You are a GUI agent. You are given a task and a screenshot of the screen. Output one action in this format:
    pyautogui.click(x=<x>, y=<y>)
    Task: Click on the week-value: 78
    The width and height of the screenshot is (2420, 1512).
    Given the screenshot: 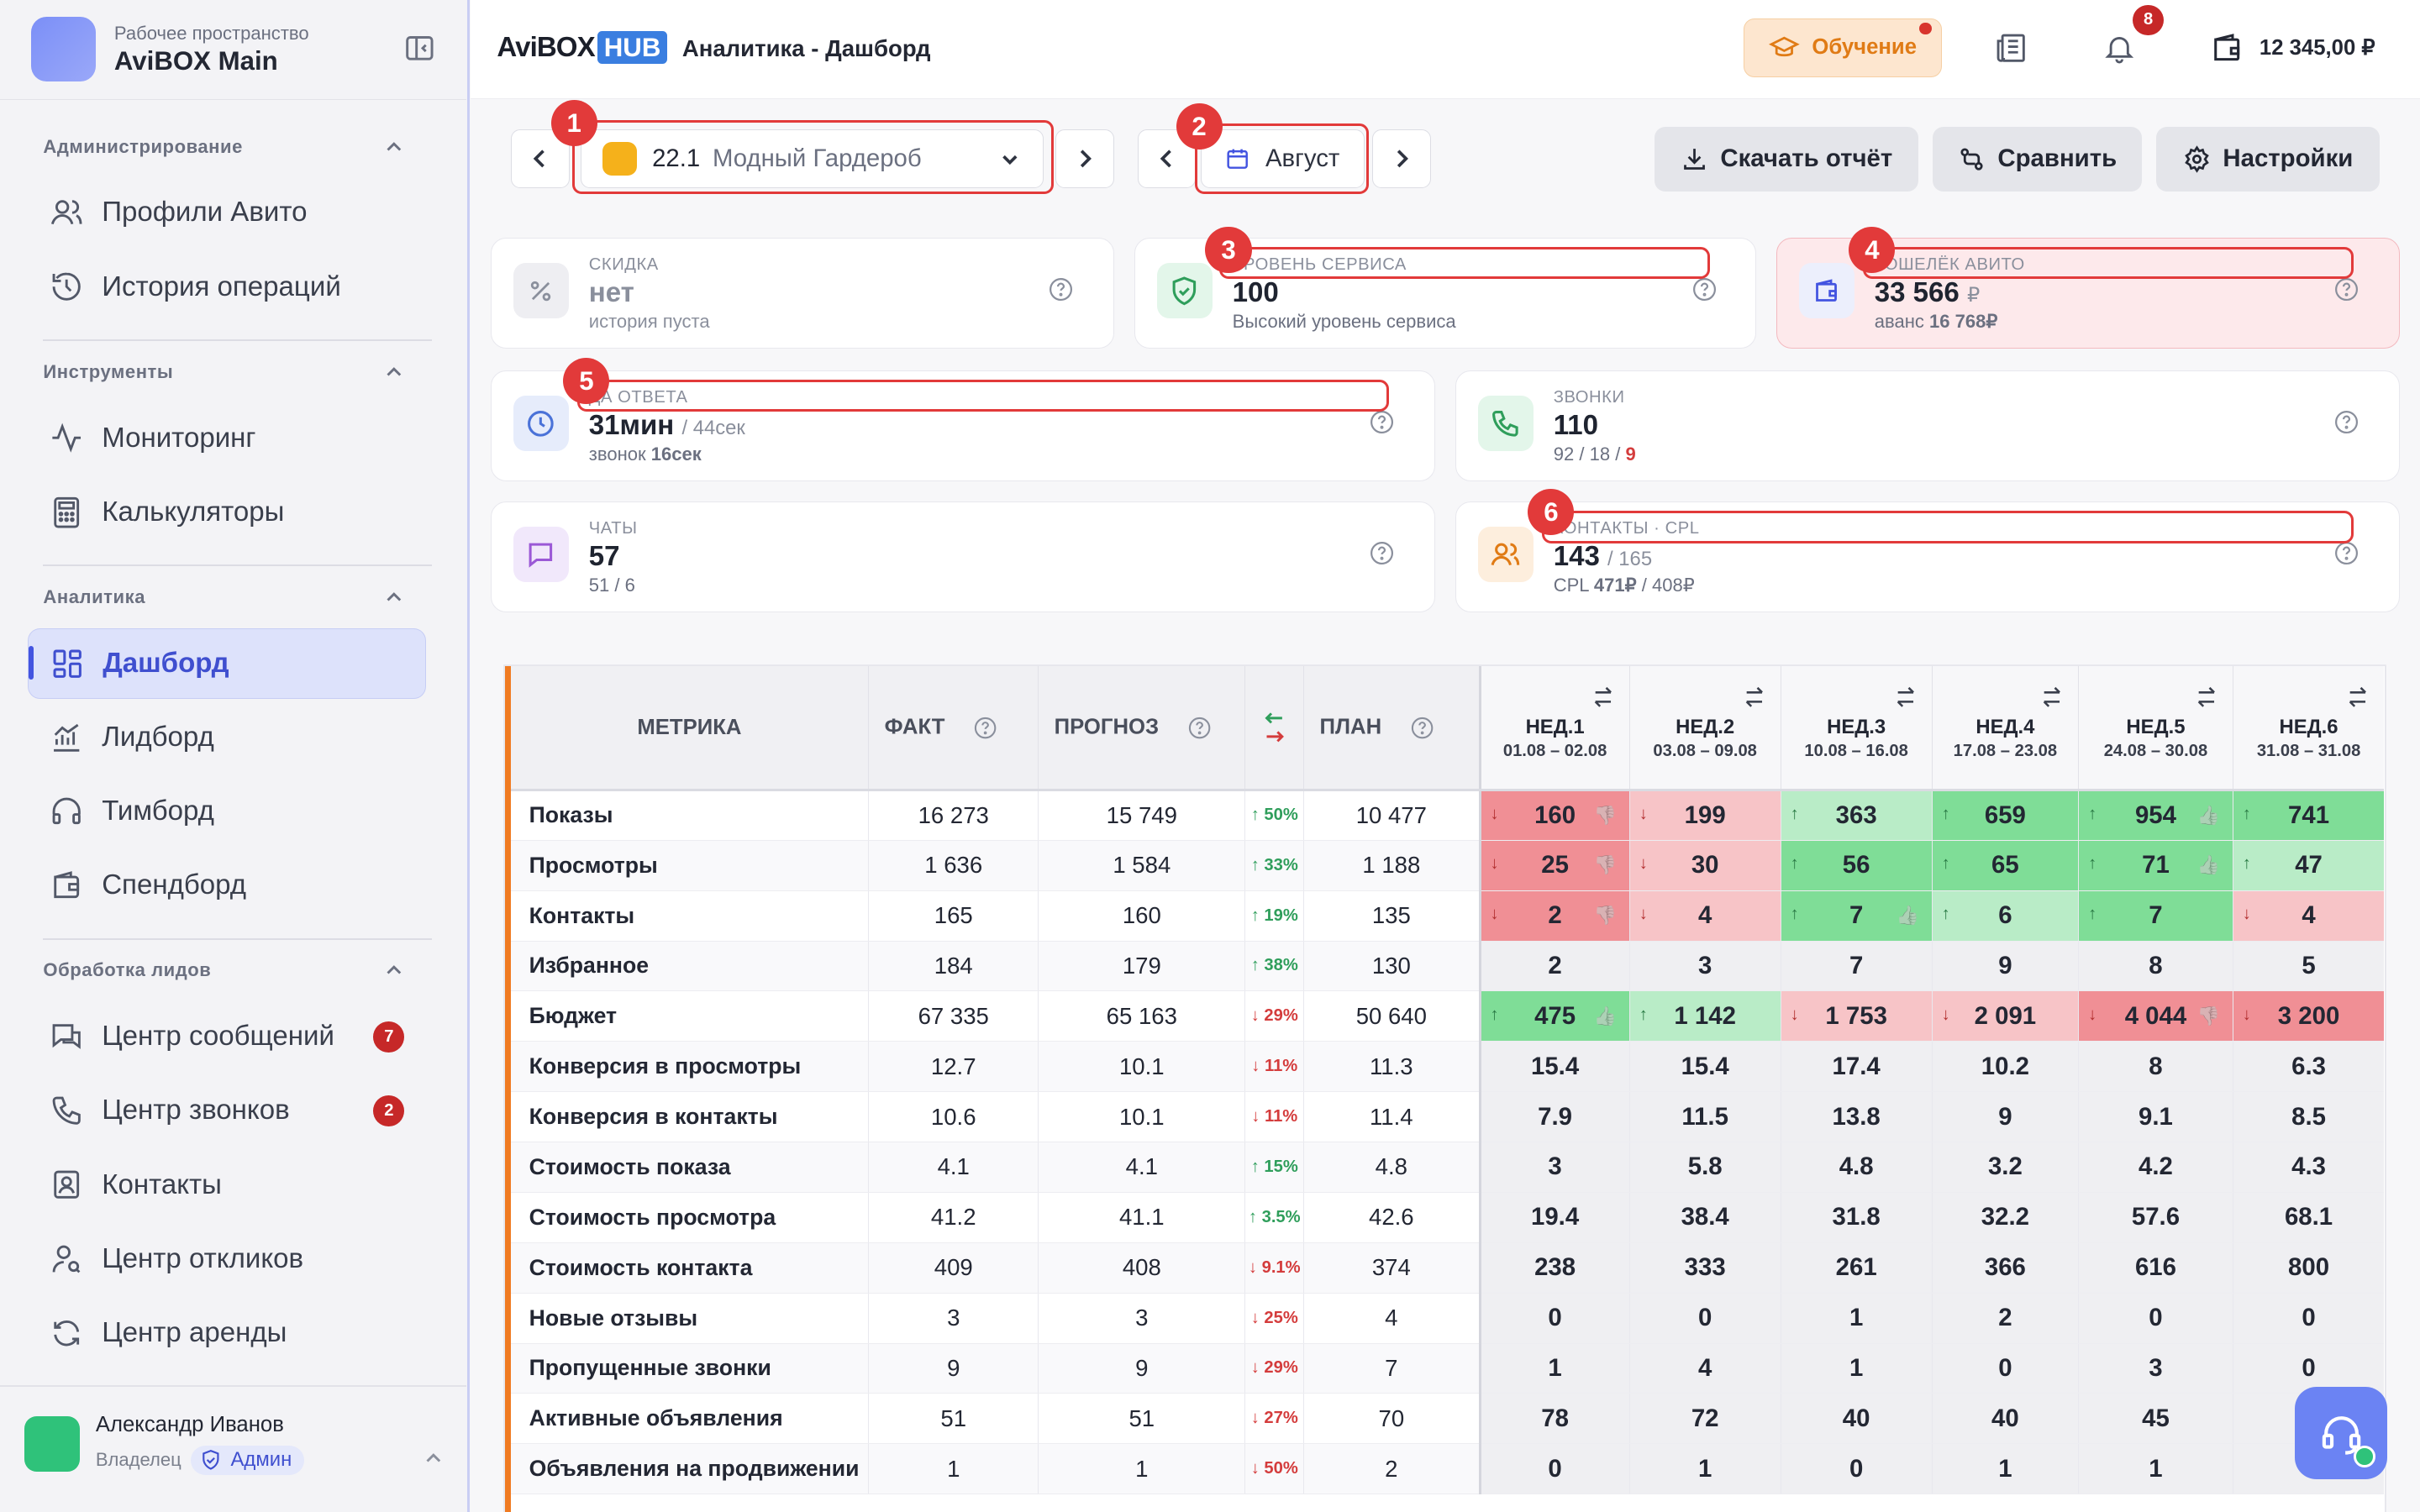 What is the action you would take?
    pyautogui.click(x=1554, y=1419)
    